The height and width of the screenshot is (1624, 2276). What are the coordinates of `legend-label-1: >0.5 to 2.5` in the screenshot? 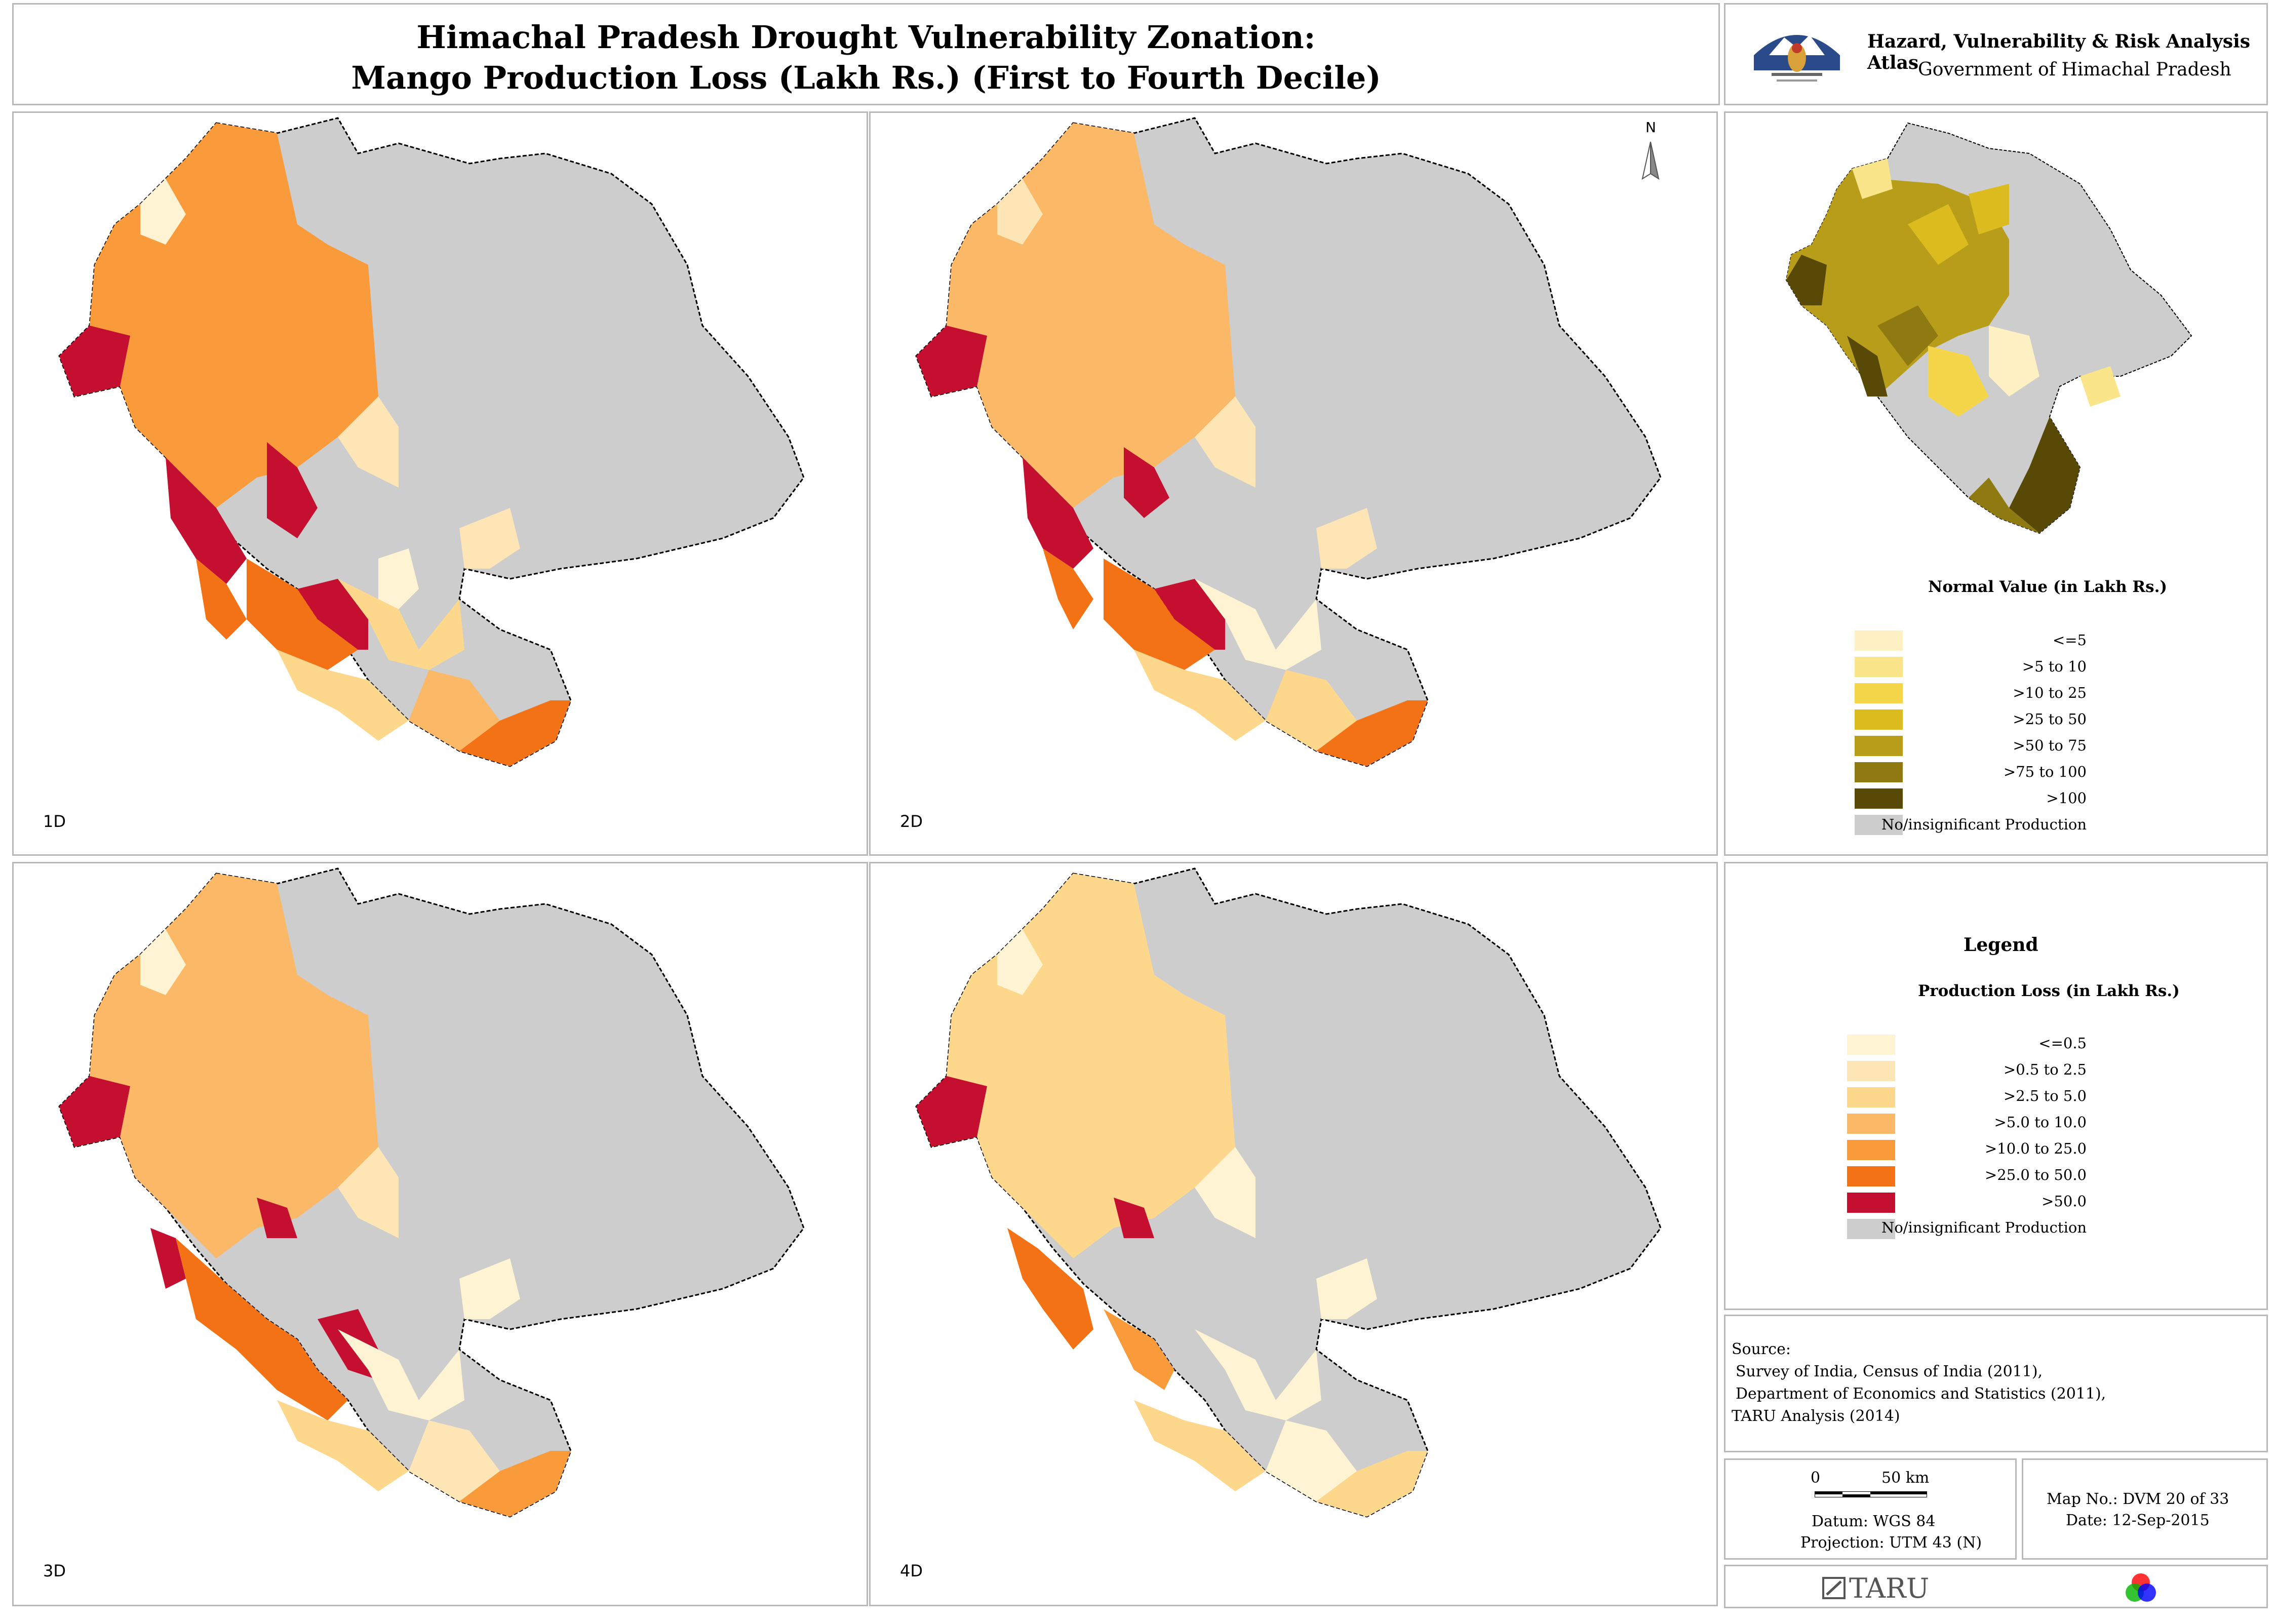 It's located at (2045, 1069).